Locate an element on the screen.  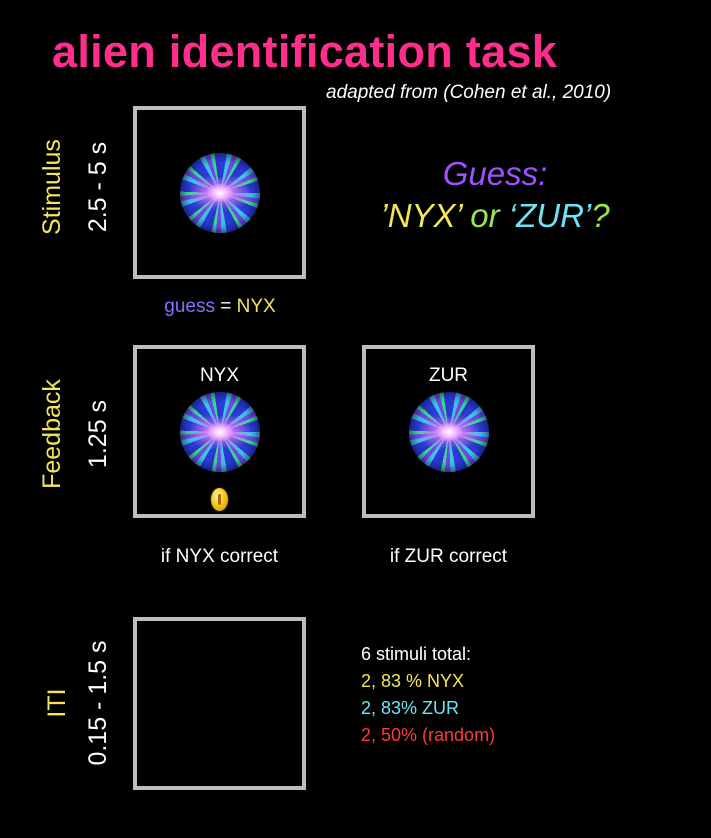
summary-header: 6 stimuli total: is located at coordinates (416, 654).